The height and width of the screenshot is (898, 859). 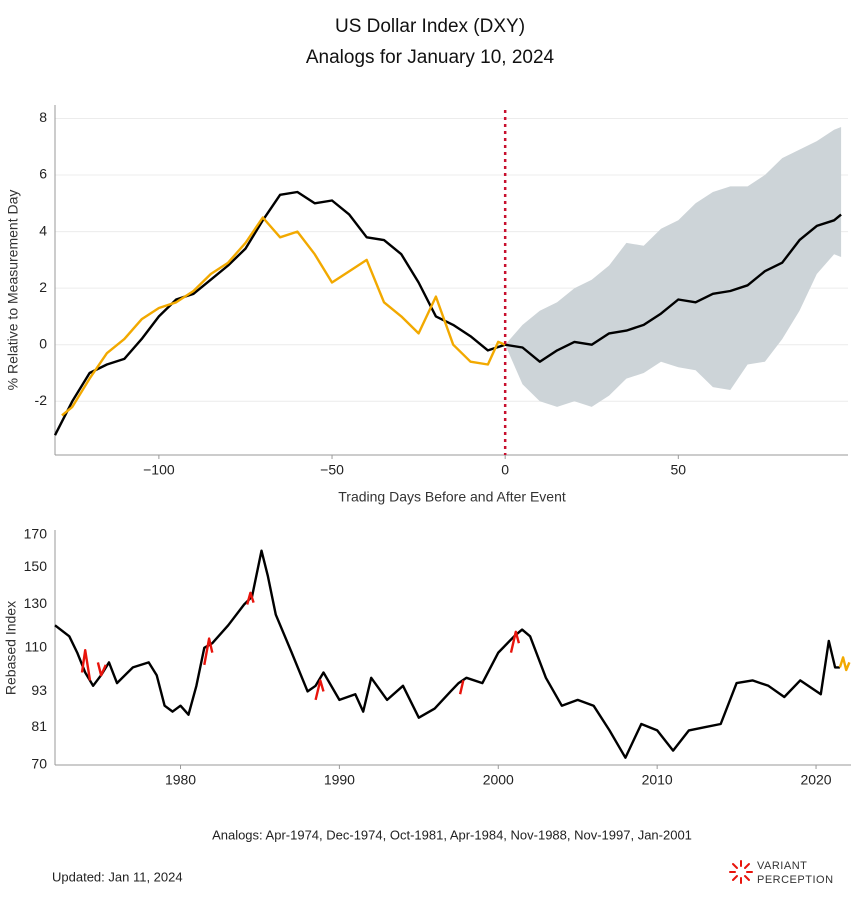 What do you see at coordinates (36, 647) in the screenshot?
I see `y-tick-label: 110` at bounding box center [36, 647].